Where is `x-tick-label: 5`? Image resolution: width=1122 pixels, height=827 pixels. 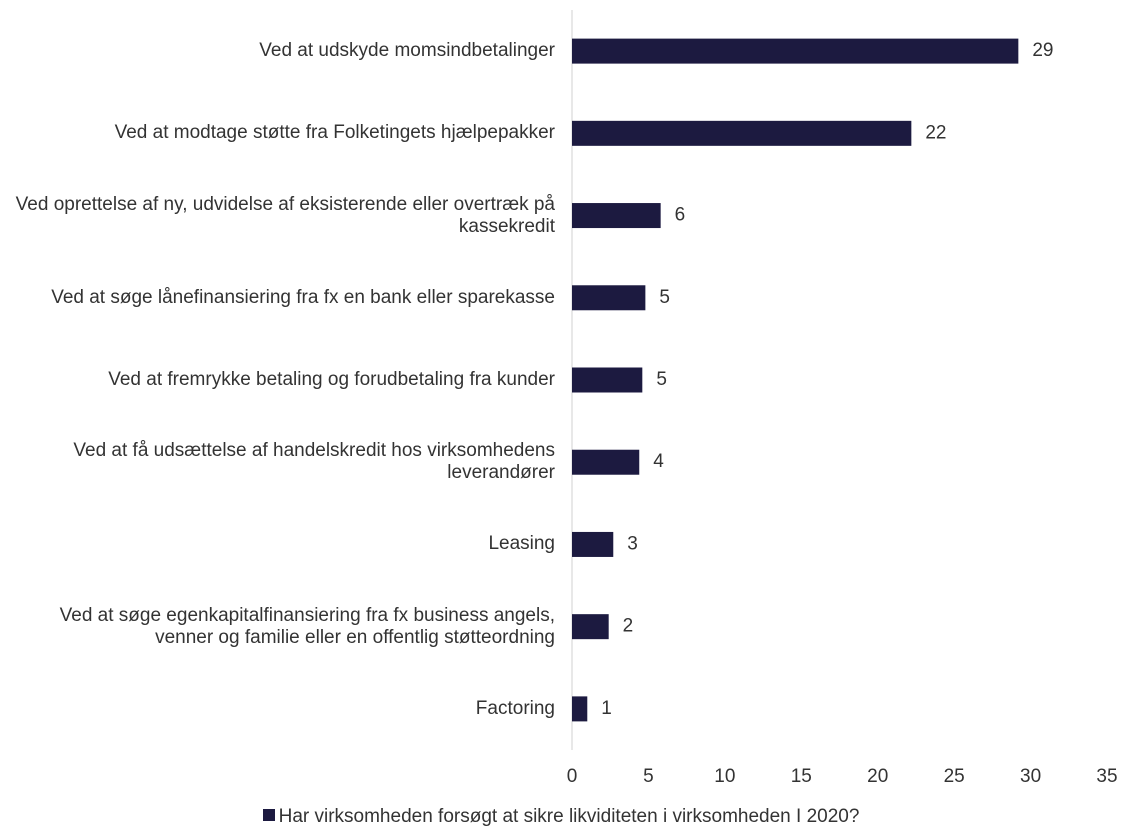
x-tick-label: 5 is located at coordinates (648, 776).